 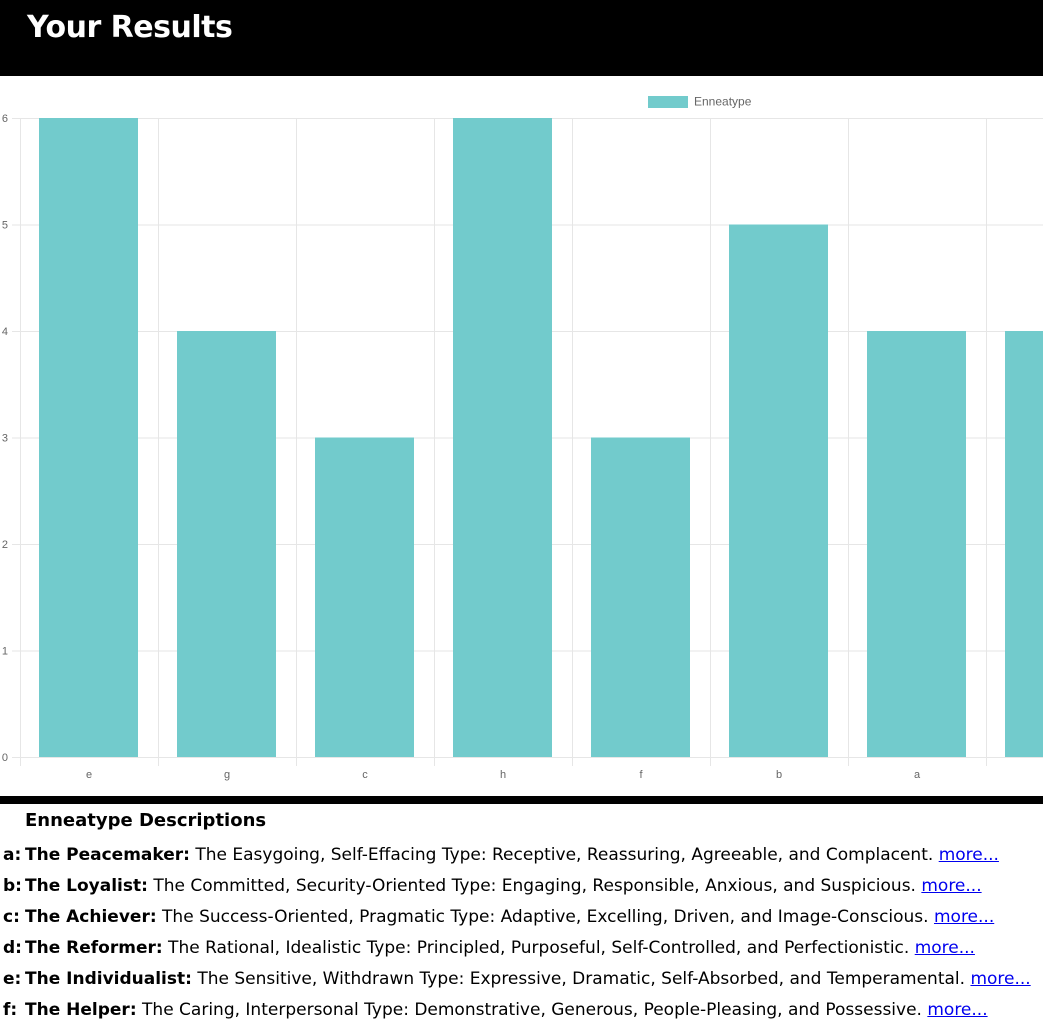 I want to click on description-key: a:, so click(x=12, y=855).